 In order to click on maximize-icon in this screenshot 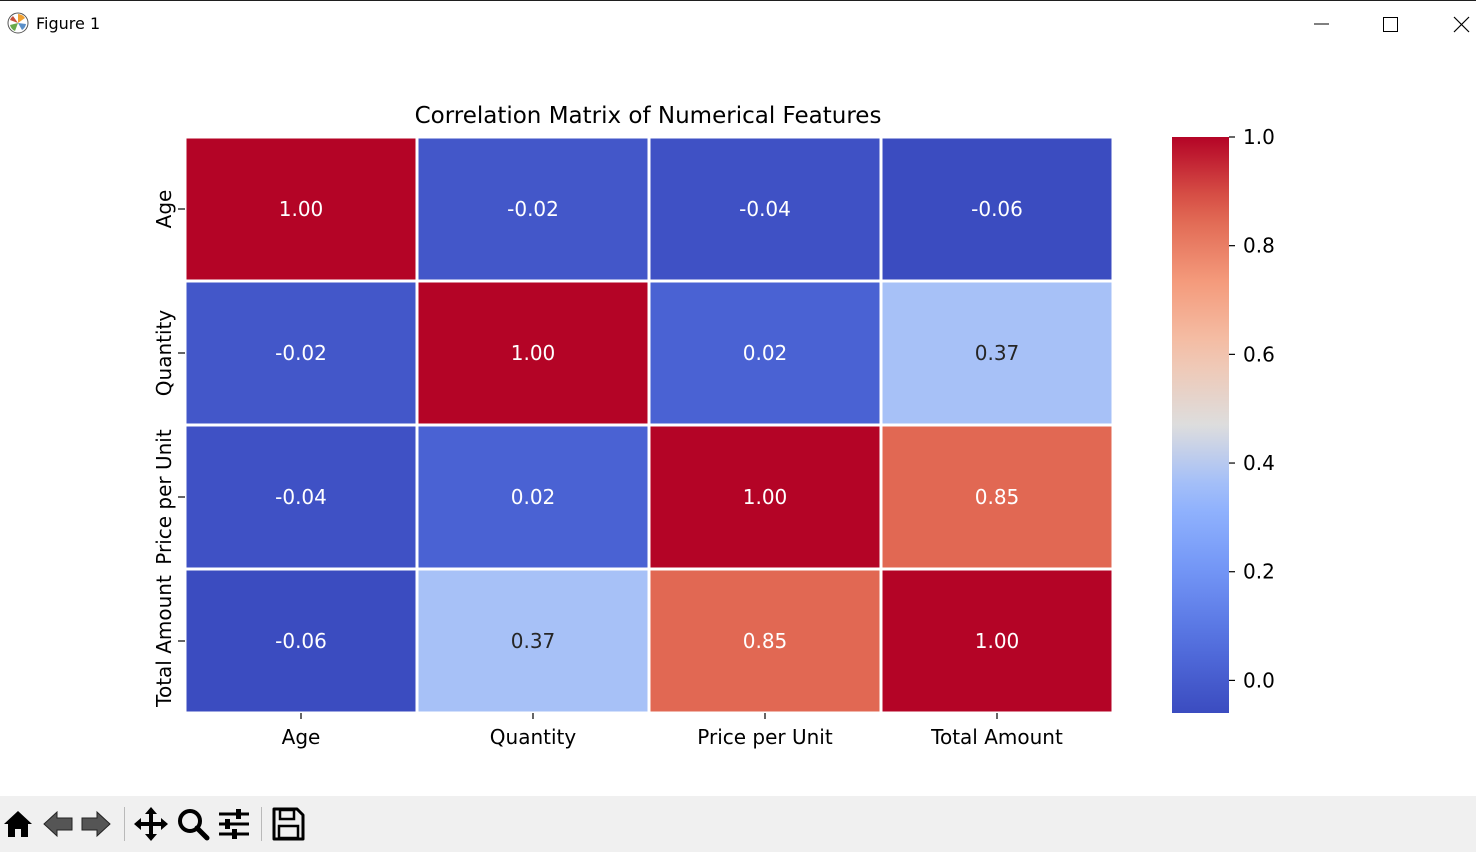, I will do `click(1390, 24)`.